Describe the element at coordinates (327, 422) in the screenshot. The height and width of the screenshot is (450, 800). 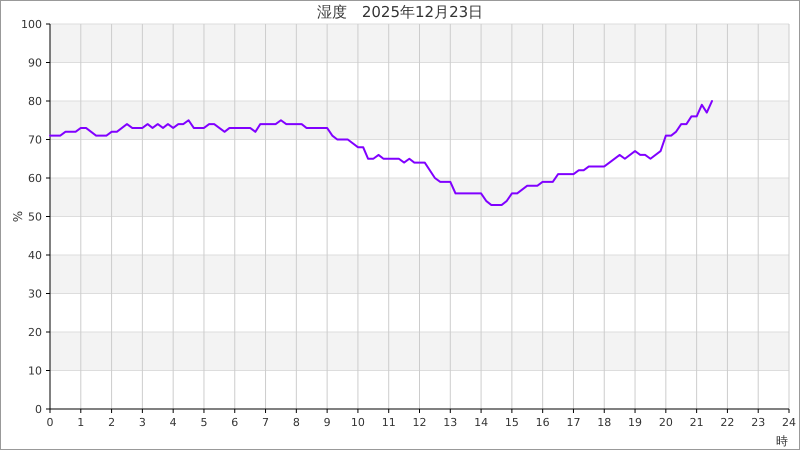
I see `x-tick-label: 9` at that location.